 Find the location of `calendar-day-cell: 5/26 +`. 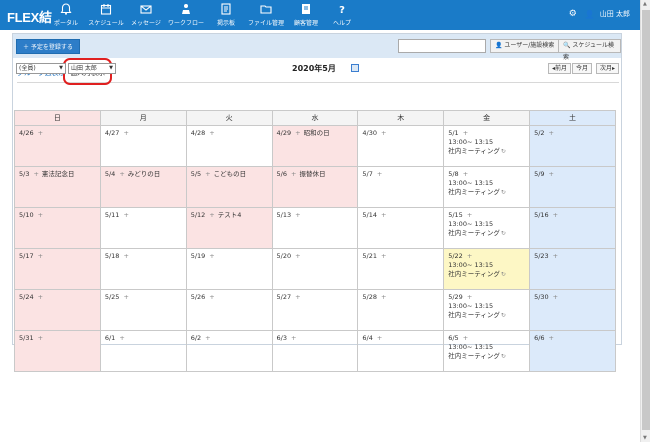

calendar-day-cell: 5/26 + is located at coordinates (229, 310).